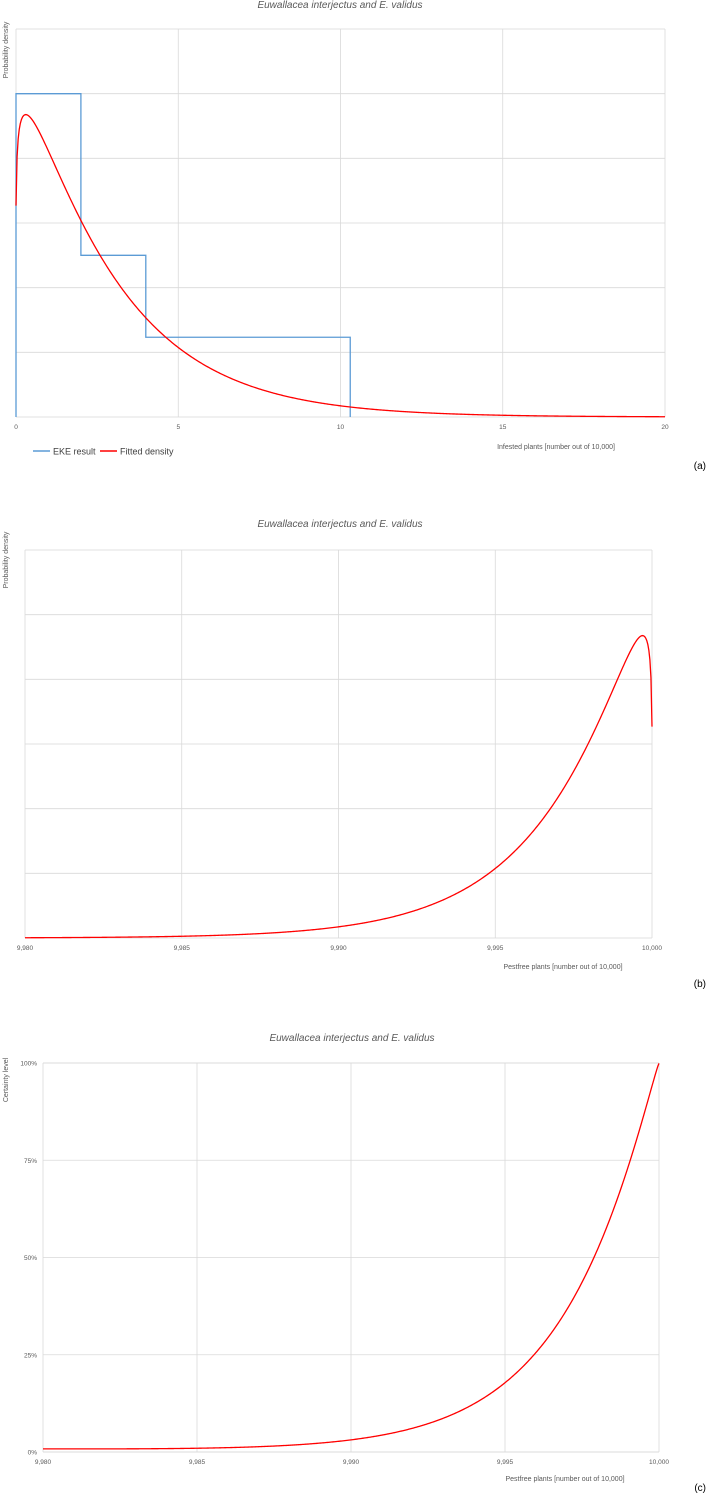  I want to click on x-tick-label-c: 9,995, so click(505, 1462).